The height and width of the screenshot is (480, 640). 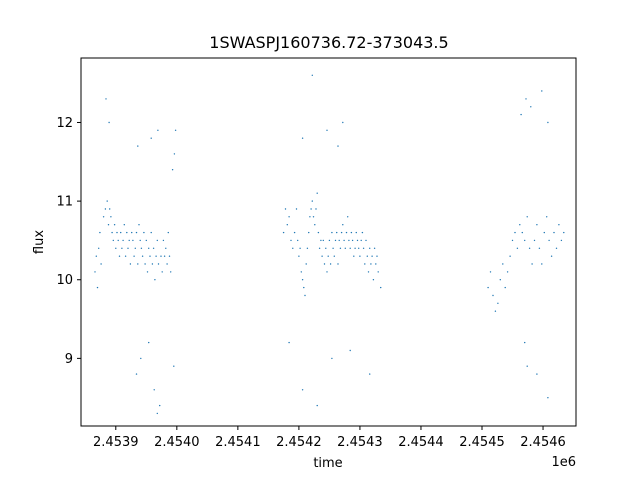 What do you see at coordinates (421, 442) in the screenshot?
I see `x-tick-label: 2.4544` at bounding box center [421, 442].